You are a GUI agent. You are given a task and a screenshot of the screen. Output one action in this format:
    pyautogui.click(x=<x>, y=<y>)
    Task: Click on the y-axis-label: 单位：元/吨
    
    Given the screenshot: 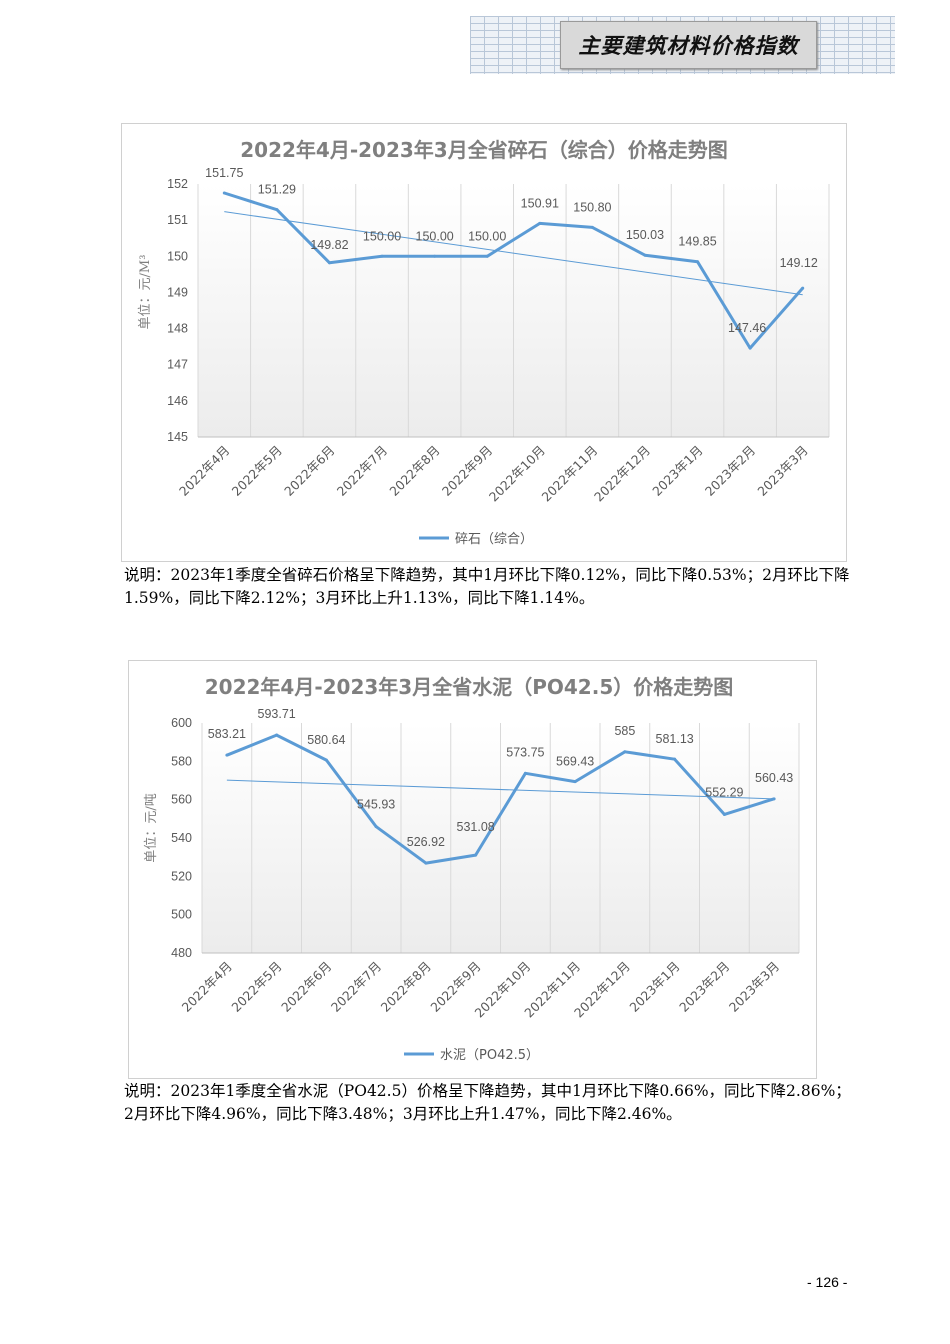 What is the action you would take?
    pyautogui.click(x=151, y=827)
    